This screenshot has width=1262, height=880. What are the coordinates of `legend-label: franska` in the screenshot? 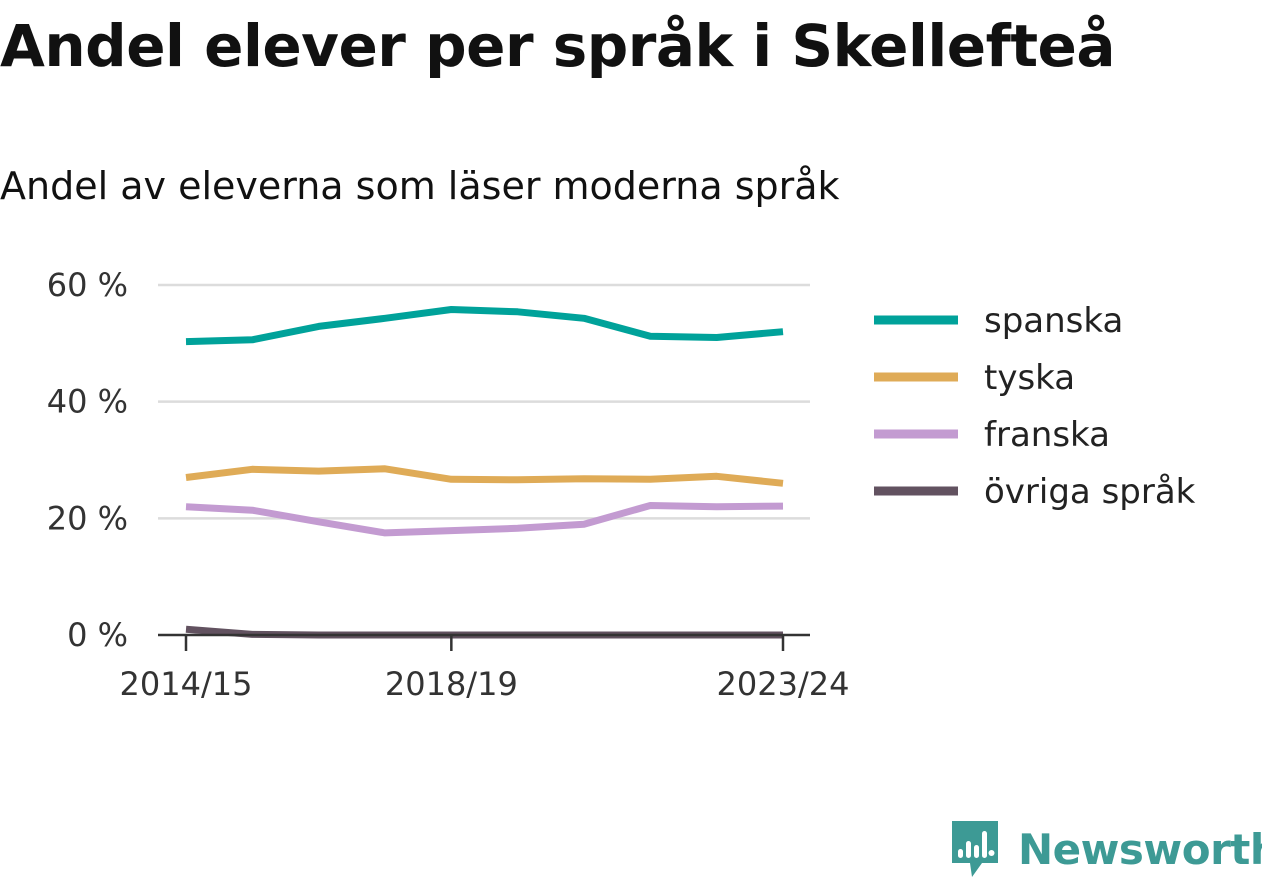 It's located at (1047, 435).